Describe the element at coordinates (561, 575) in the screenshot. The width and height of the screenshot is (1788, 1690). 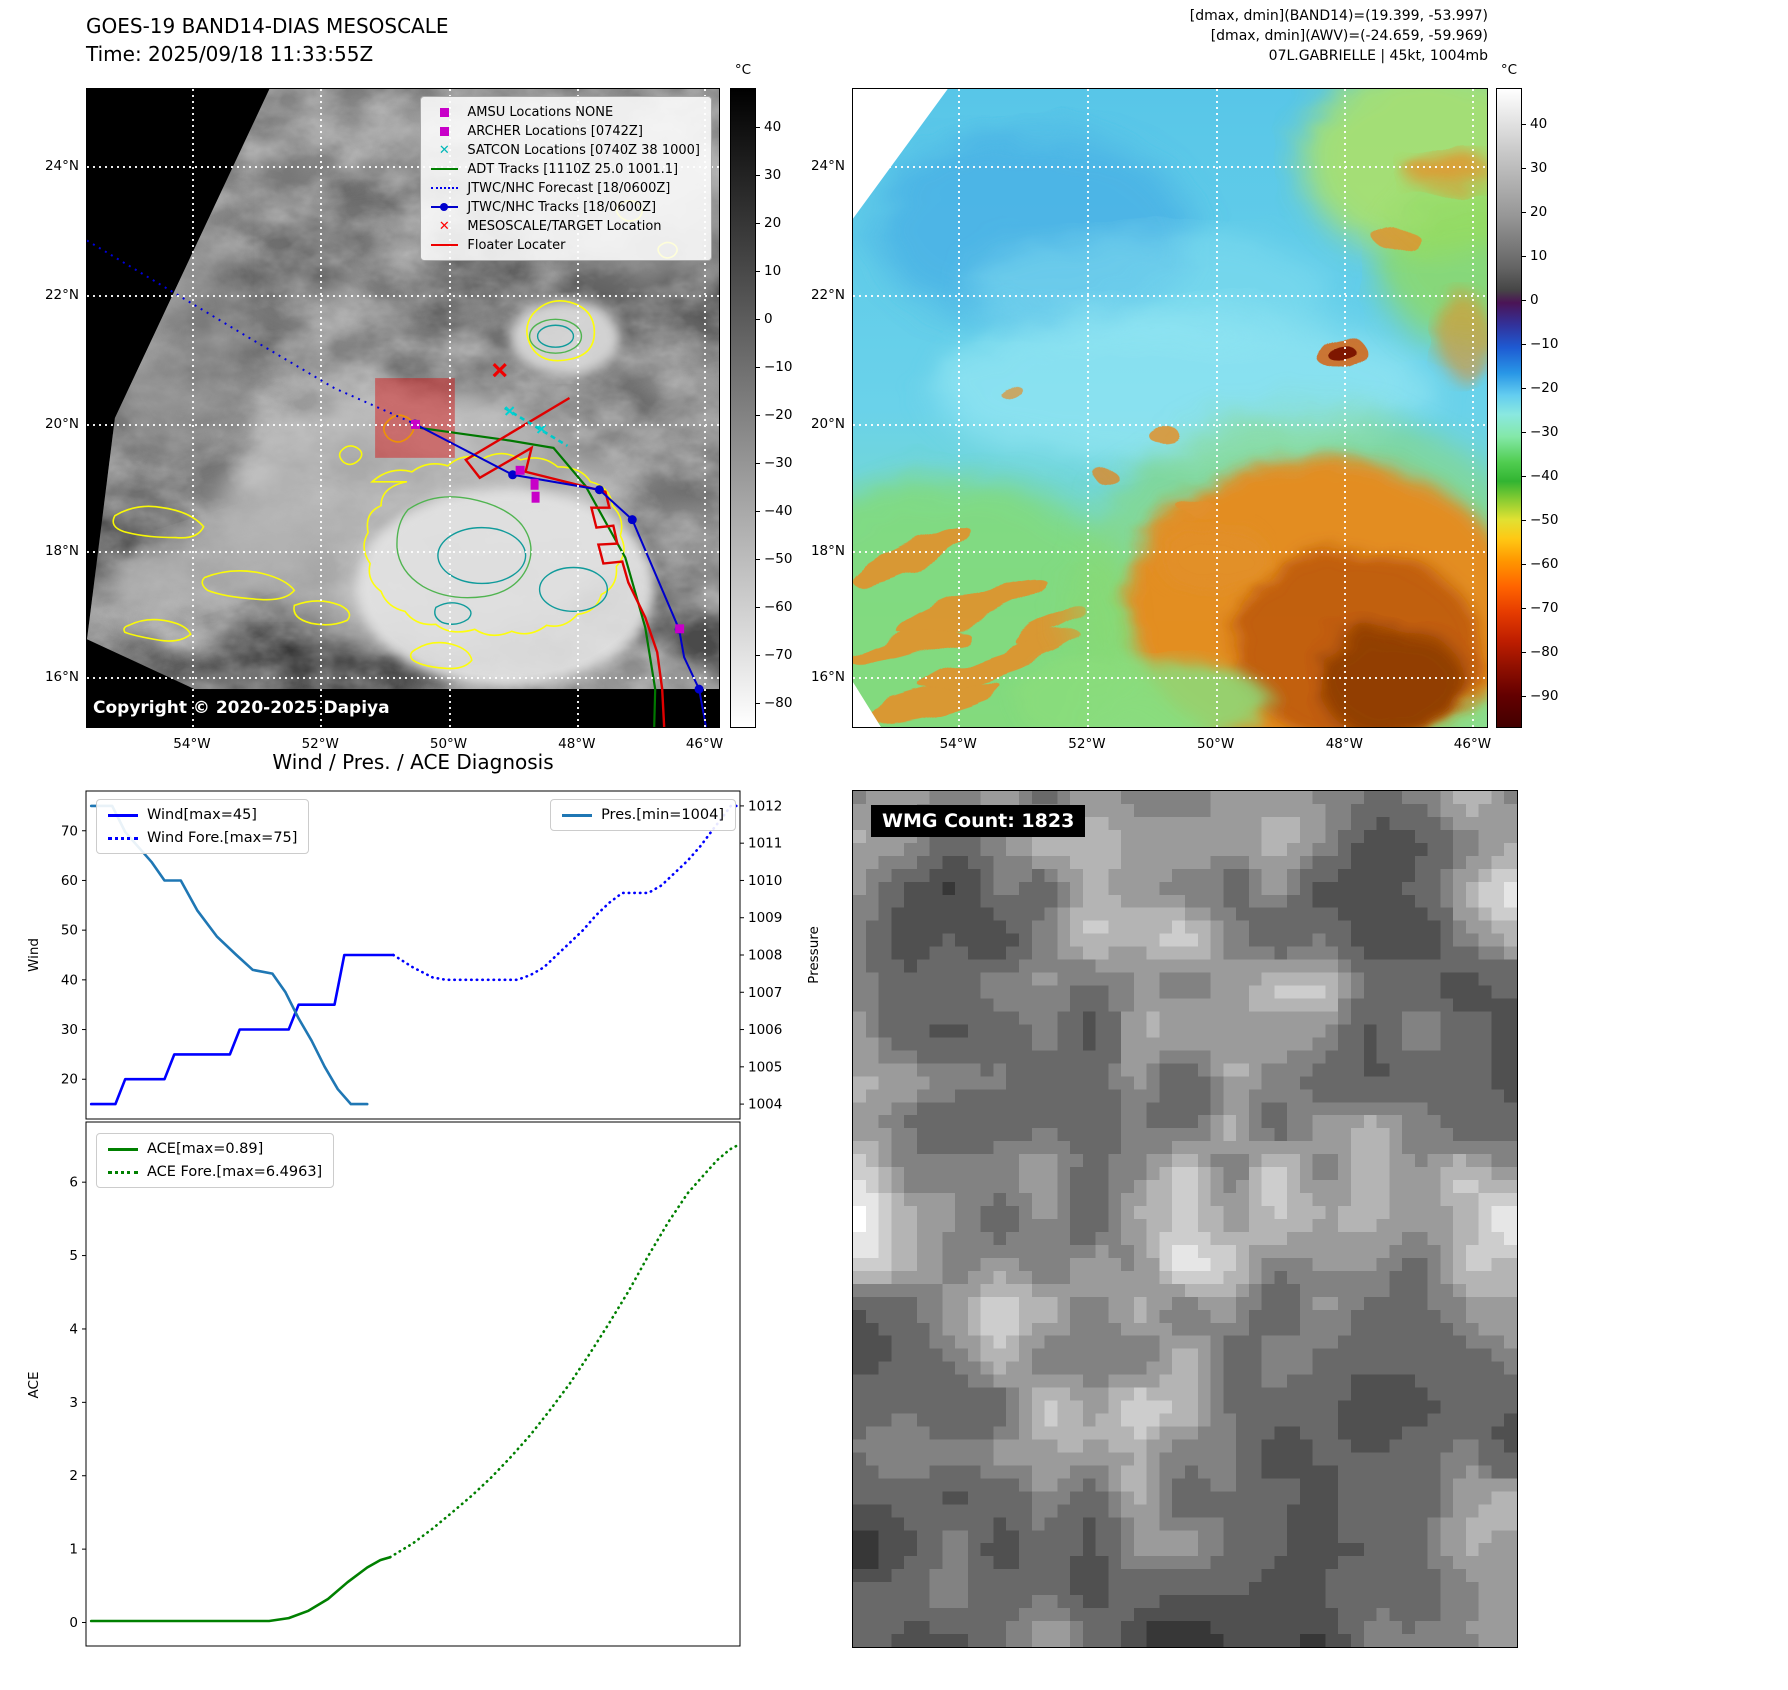
I see `jtwc-track-line` at that location.